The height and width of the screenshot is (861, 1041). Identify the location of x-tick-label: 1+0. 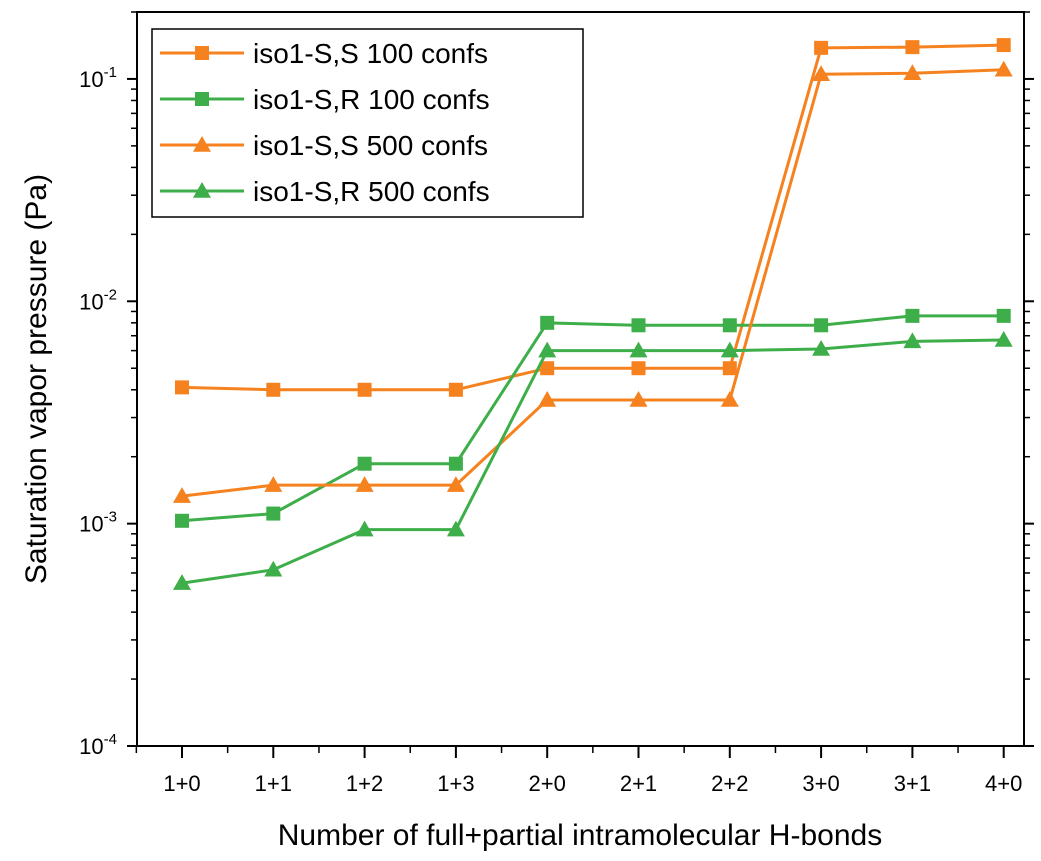
(181, 783).